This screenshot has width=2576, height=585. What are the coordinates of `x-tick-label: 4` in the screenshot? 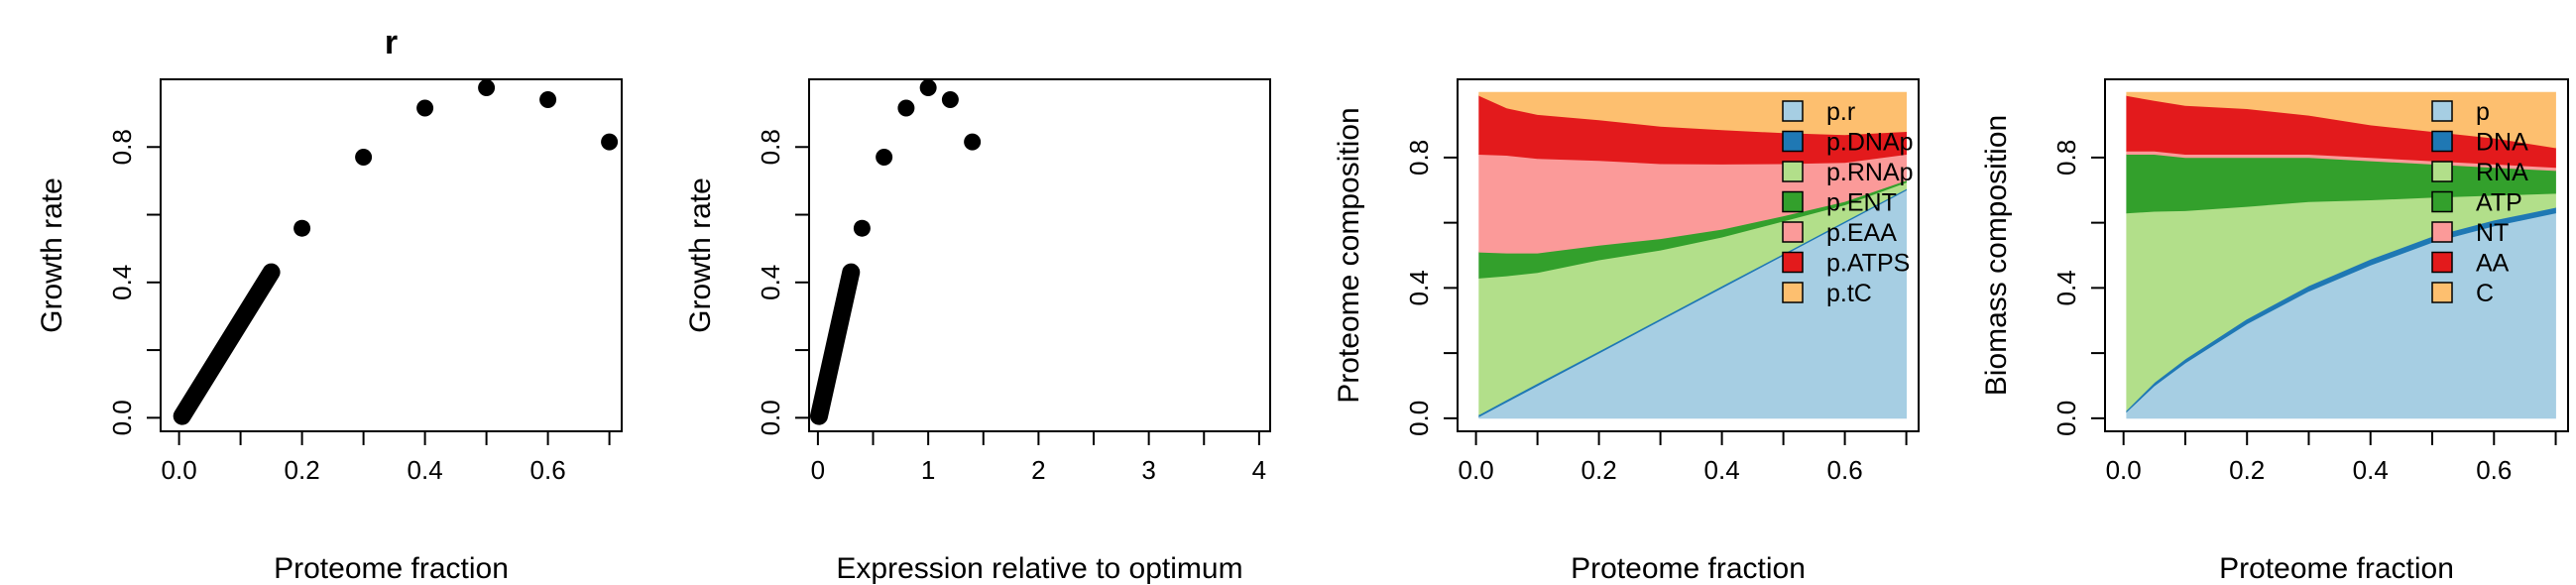 It's located at (1259, 470).